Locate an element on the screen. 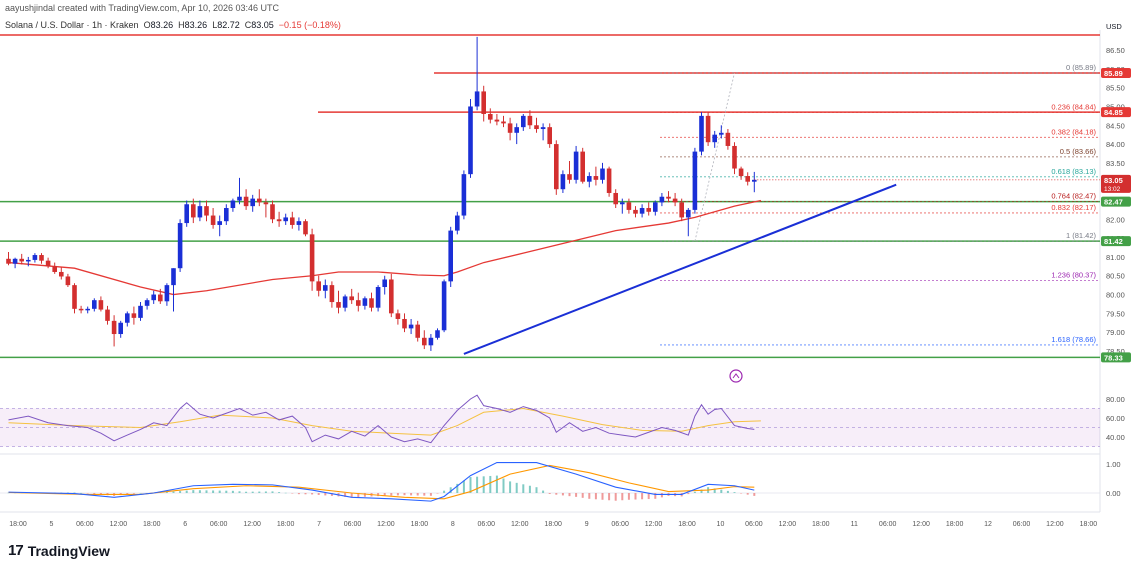 Image resolution: width=1139 pixels, height=569 pixels. current-price-label: 83.05 is located at coordinates (1113, 180).